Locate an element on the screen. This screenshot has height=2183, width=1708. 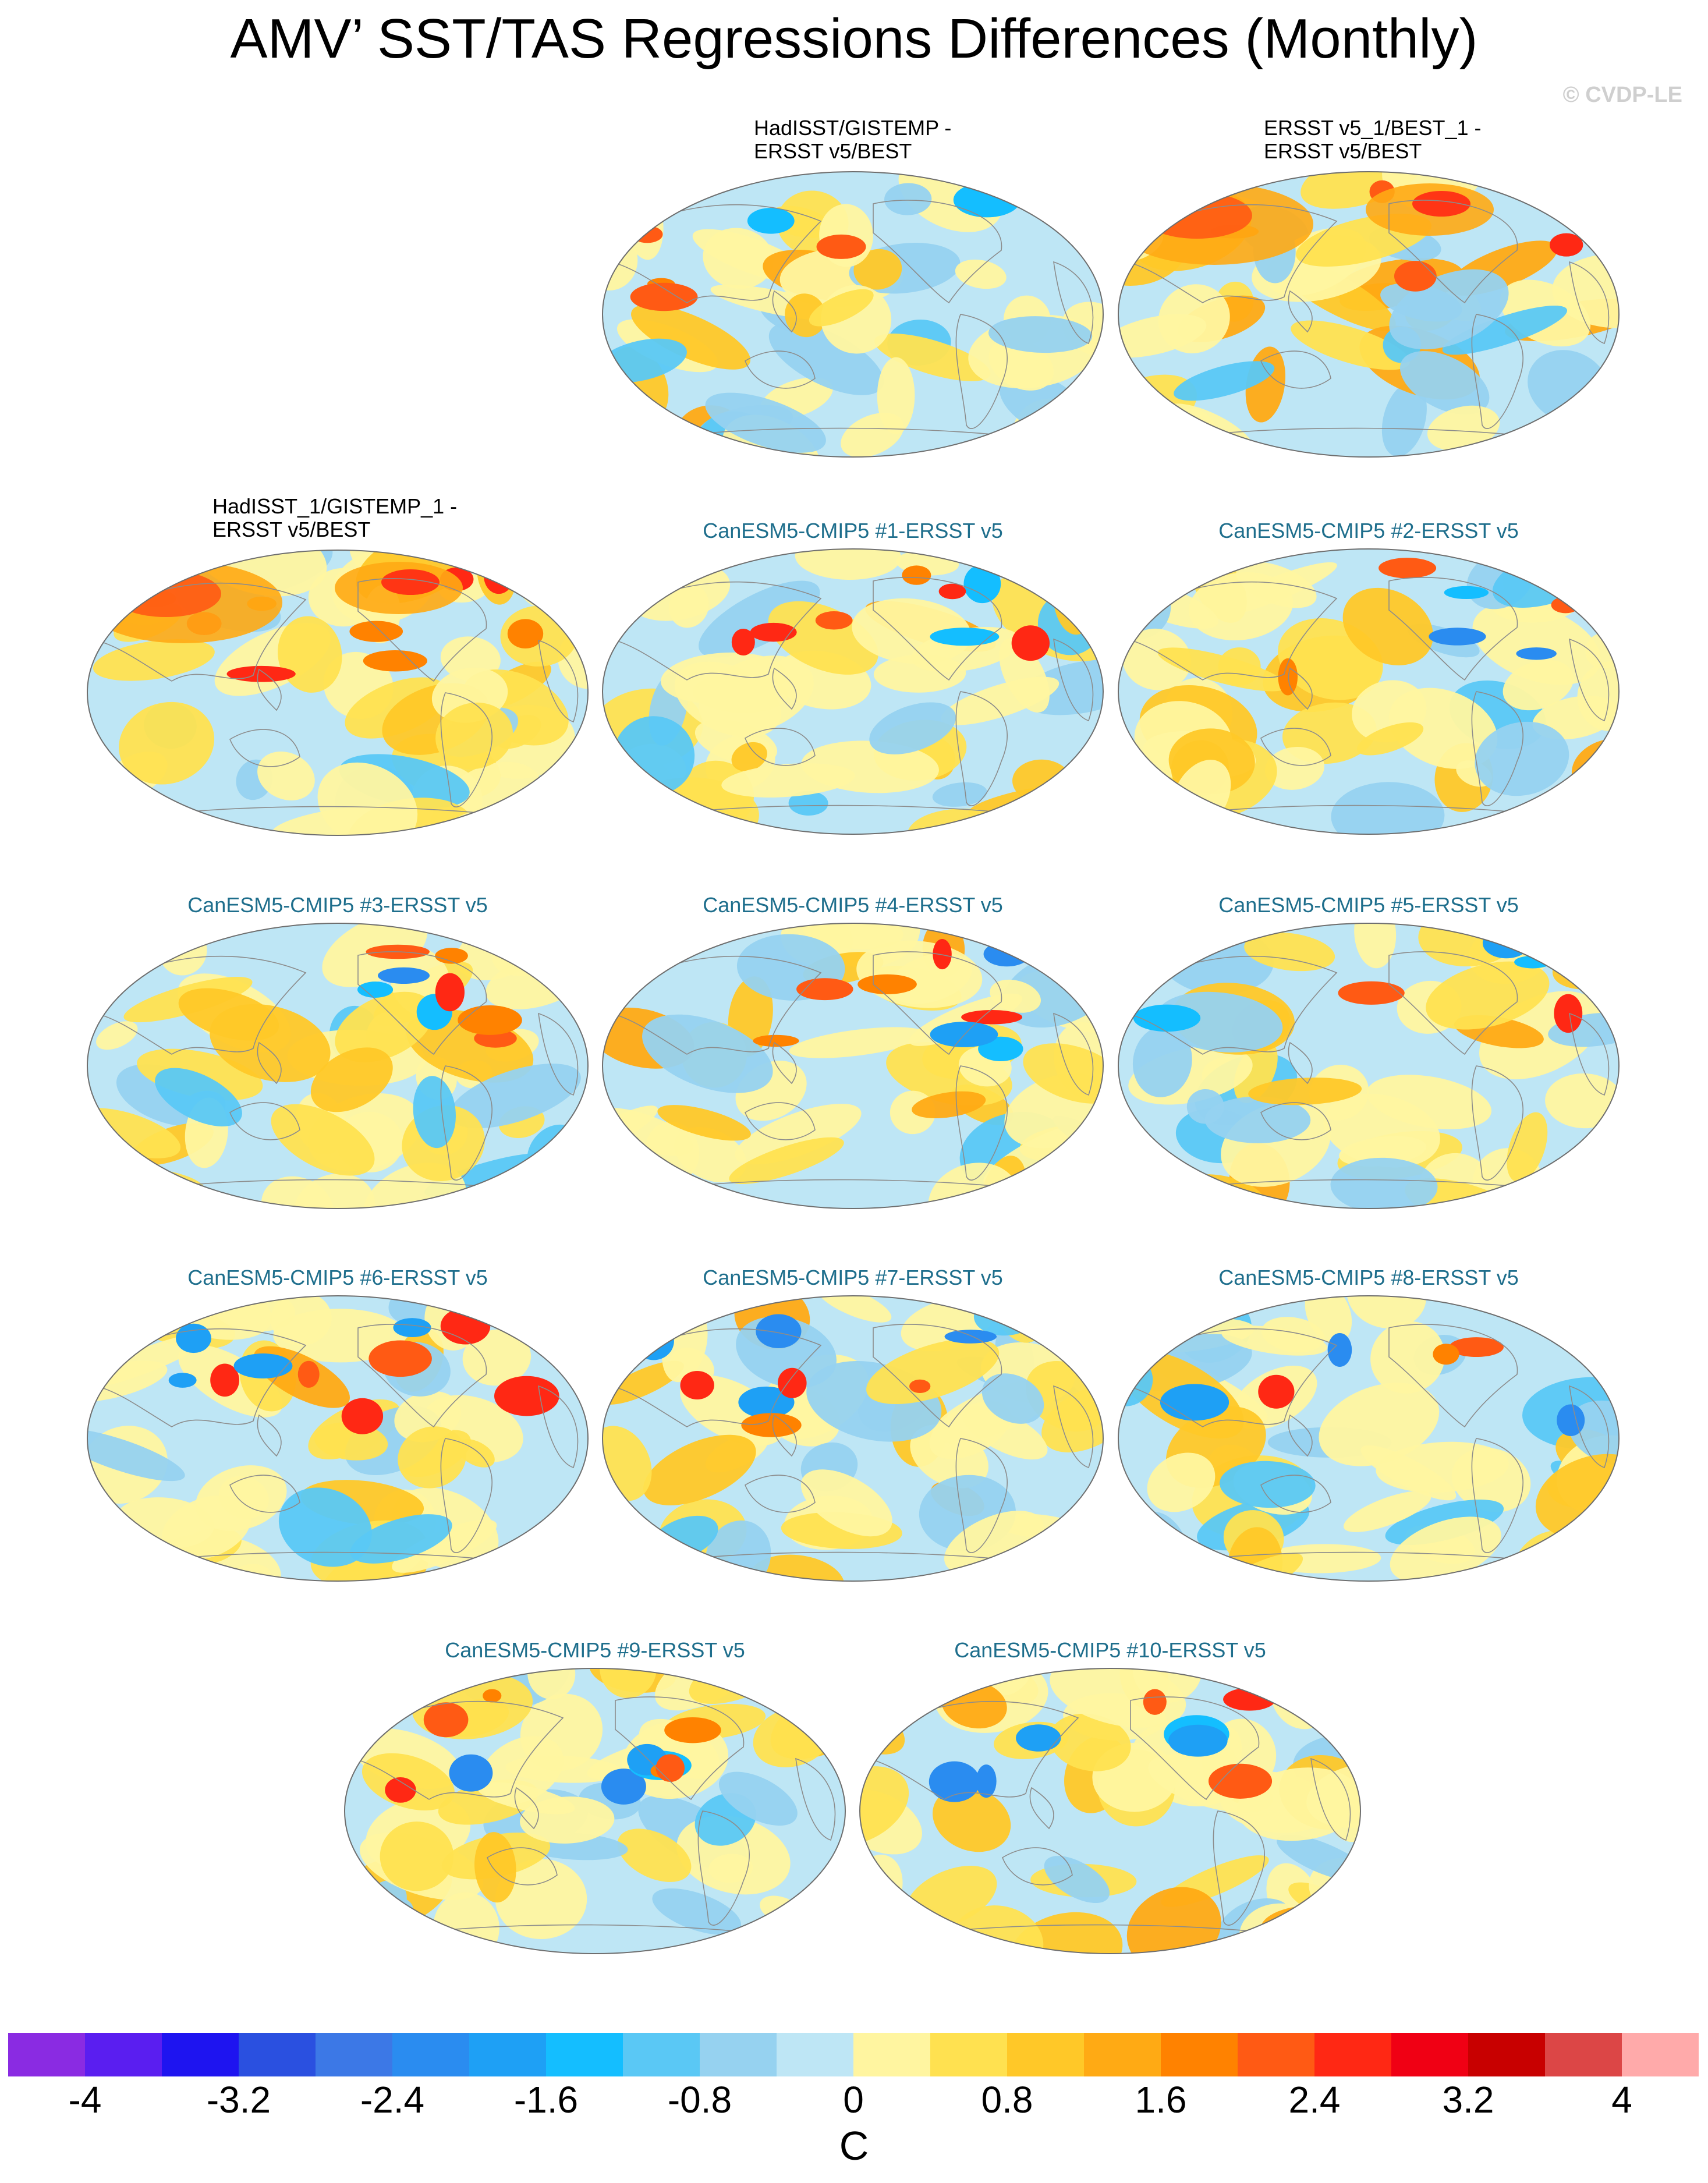
panel-title: CanESM5-CMIP5 #10-ERSST v5 is located at coordinates (1110, 1650).